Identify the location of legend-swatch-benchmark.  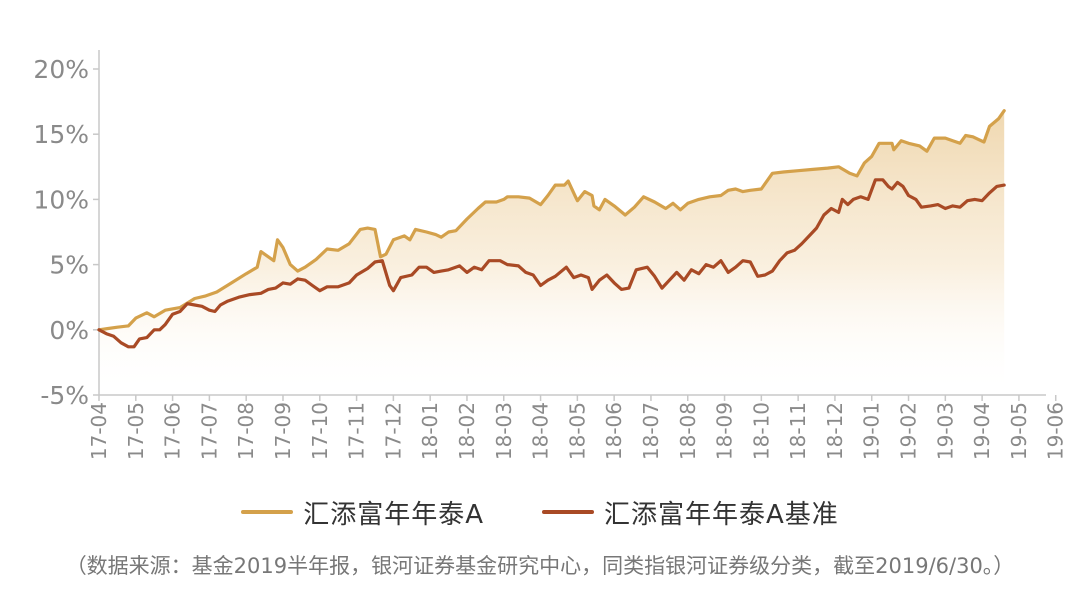
(568, 512).